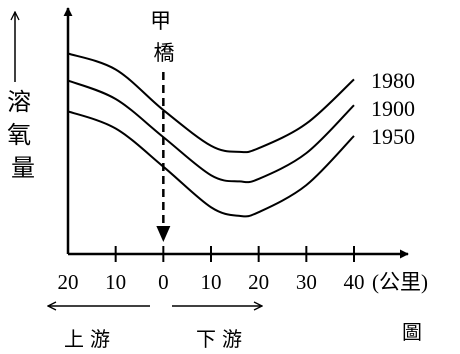 This screenshot has height=354, width=460. Describe the element at coordinates (234, 254) in the screenshot. I see `x-axis-ticks` at that location.